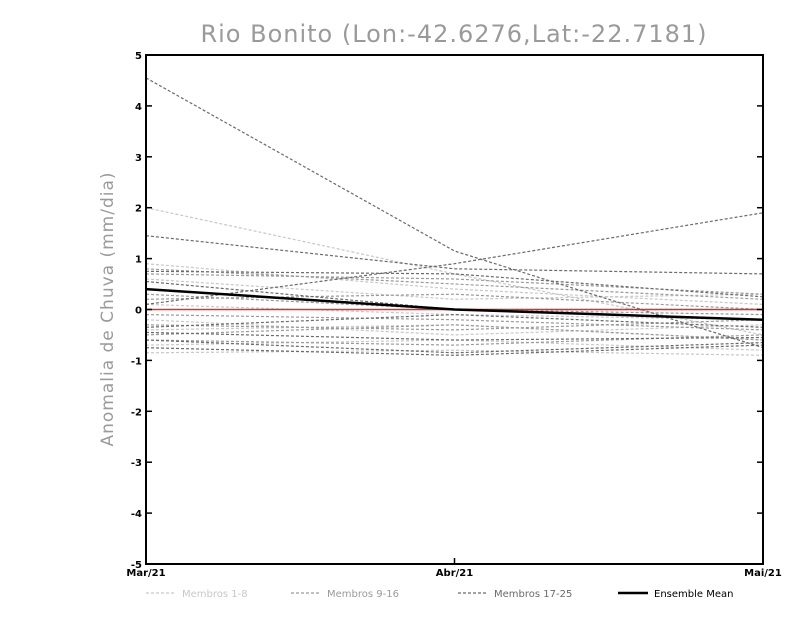 The width and height of the screenshot is (800, 618). What do you see at coordinates (138, 209) in the screenshot?
I see `y-tick-label: 2` at bounding box center [138, 209].